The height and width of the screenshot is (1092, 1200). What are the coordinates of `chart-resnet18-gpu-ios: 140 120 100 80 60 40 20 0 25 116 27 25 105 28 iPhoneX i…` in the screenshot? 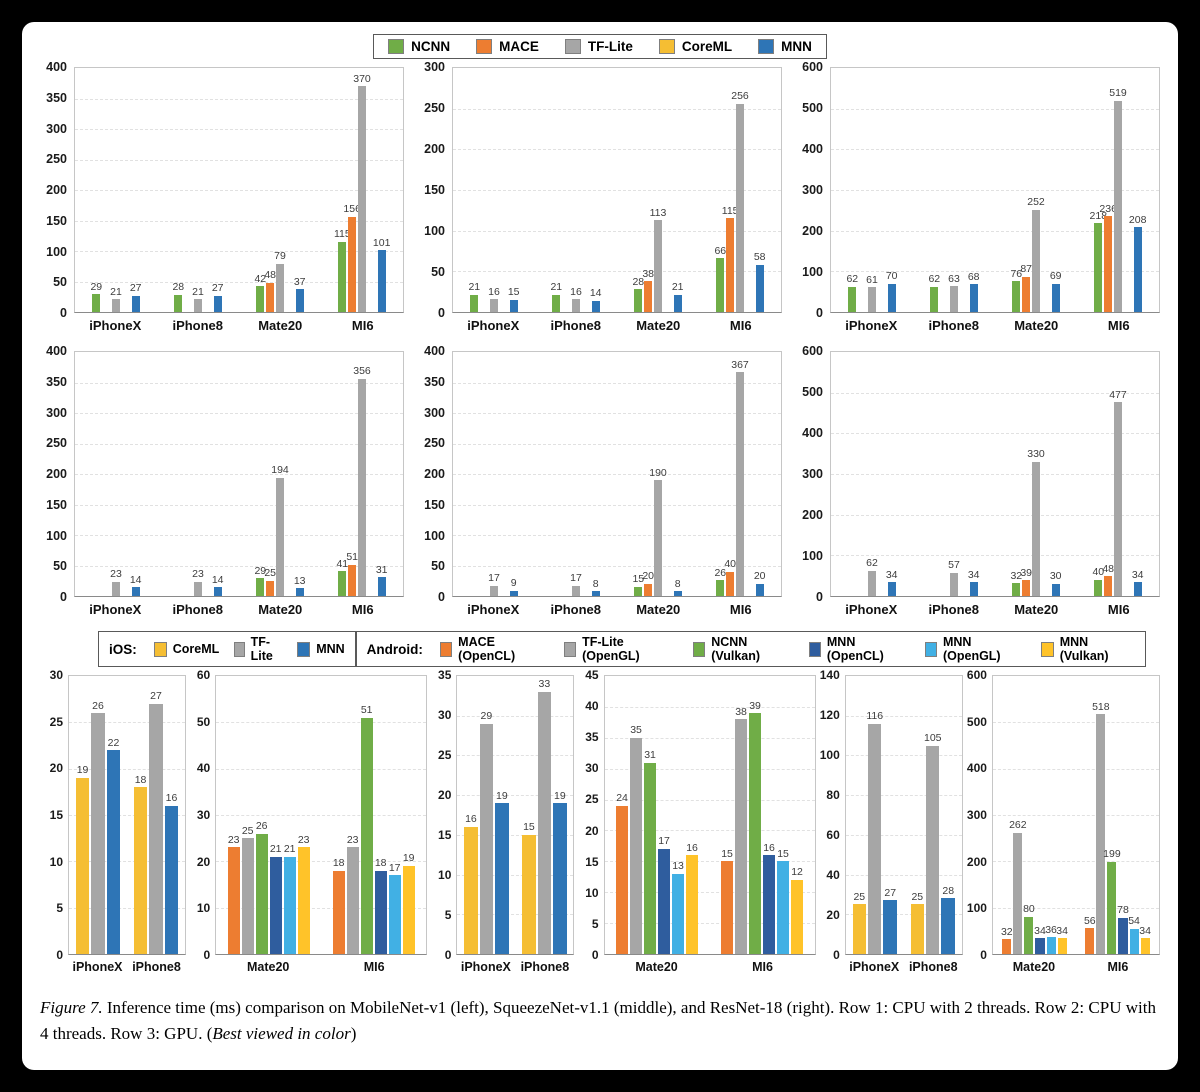 It's located at (890, 824).